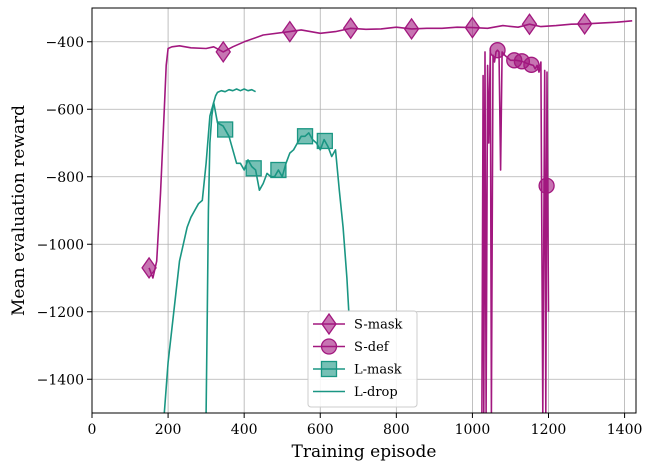  I want to click on legend-item-s-def: S-def, so click(351, 346).